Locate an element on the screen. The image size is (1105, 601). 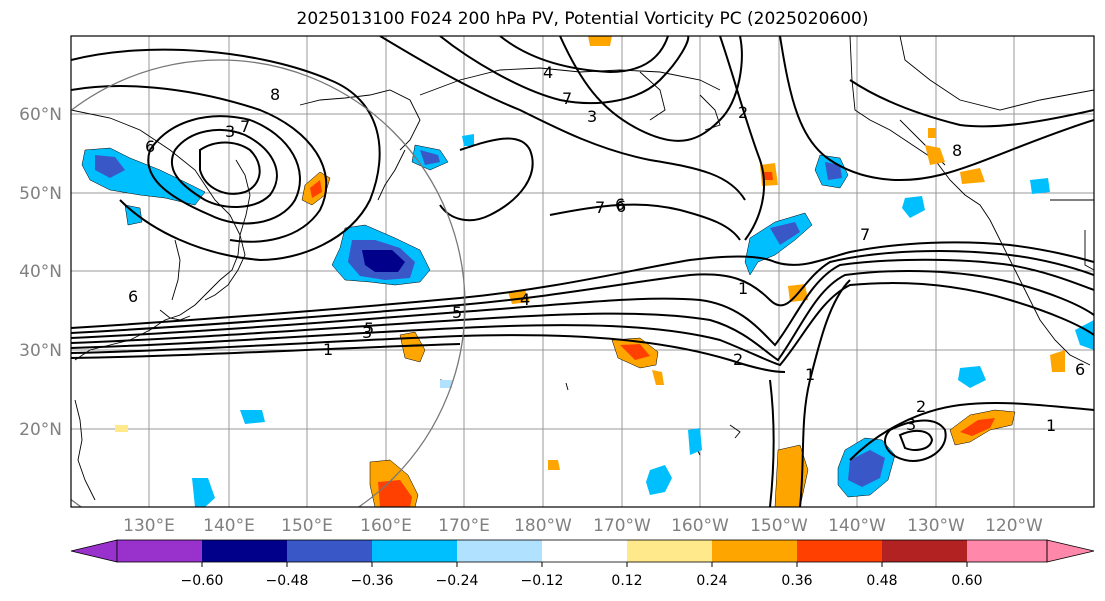
lon-label: 130°E is located at coordinates (149, 526).